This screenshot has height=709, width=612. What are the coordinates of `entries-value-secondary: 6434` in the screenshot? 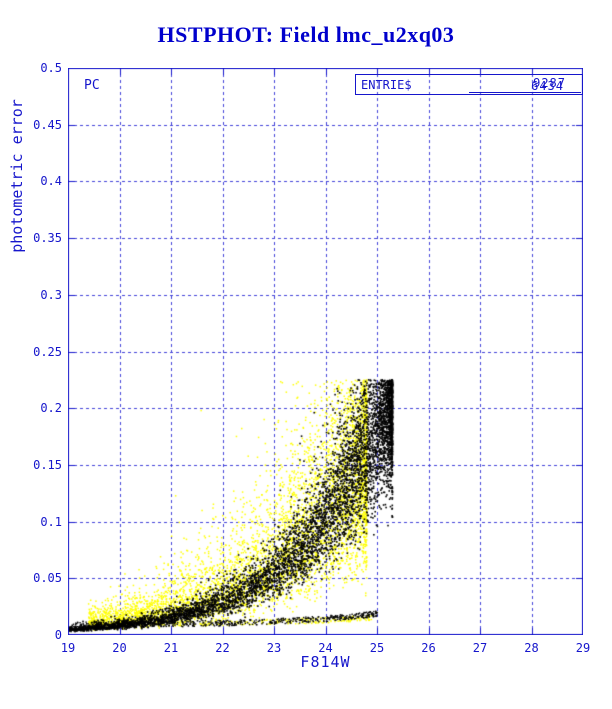 It's located at (547, 86).